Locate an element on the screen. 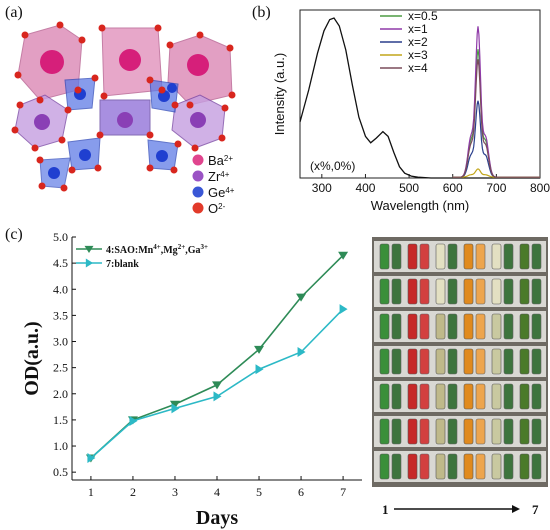  annotation: (x%,0%) is located at coordinates (332, 166).